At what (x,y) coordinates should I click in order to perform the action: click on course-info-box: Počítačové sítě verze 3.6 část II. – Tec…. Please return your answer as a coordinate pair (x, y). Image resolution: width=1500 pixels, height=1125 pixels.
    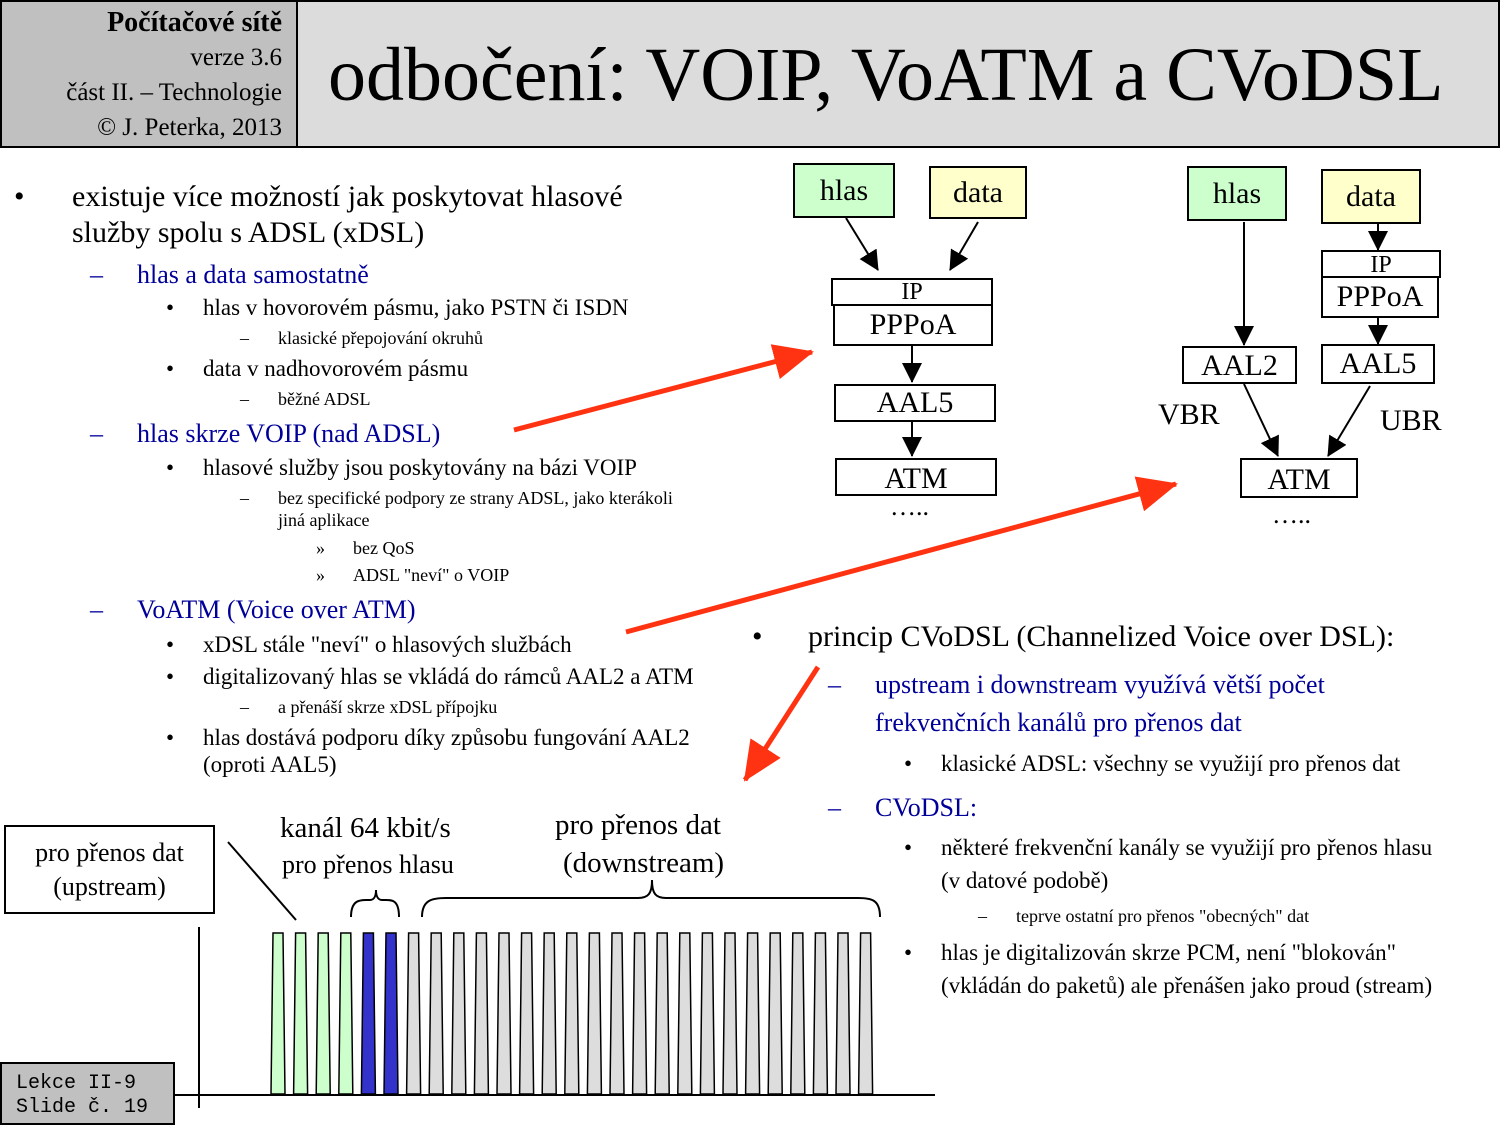
    Looking at the image, I should click on (149, 74).